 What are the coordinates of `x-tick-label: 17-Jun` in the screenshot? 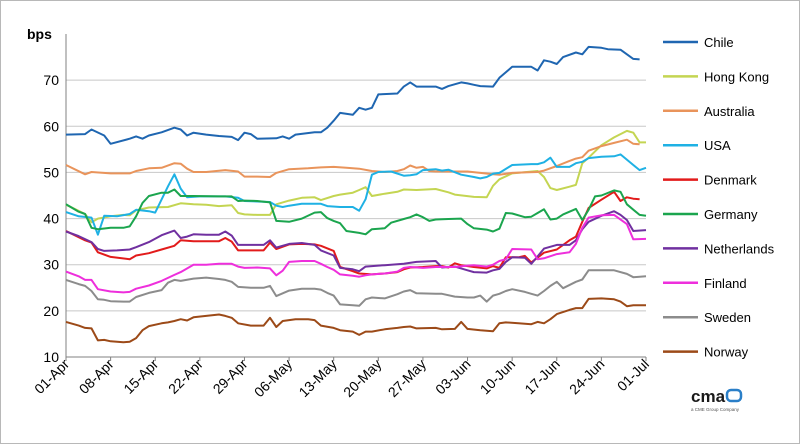 It's located at (542, 377).